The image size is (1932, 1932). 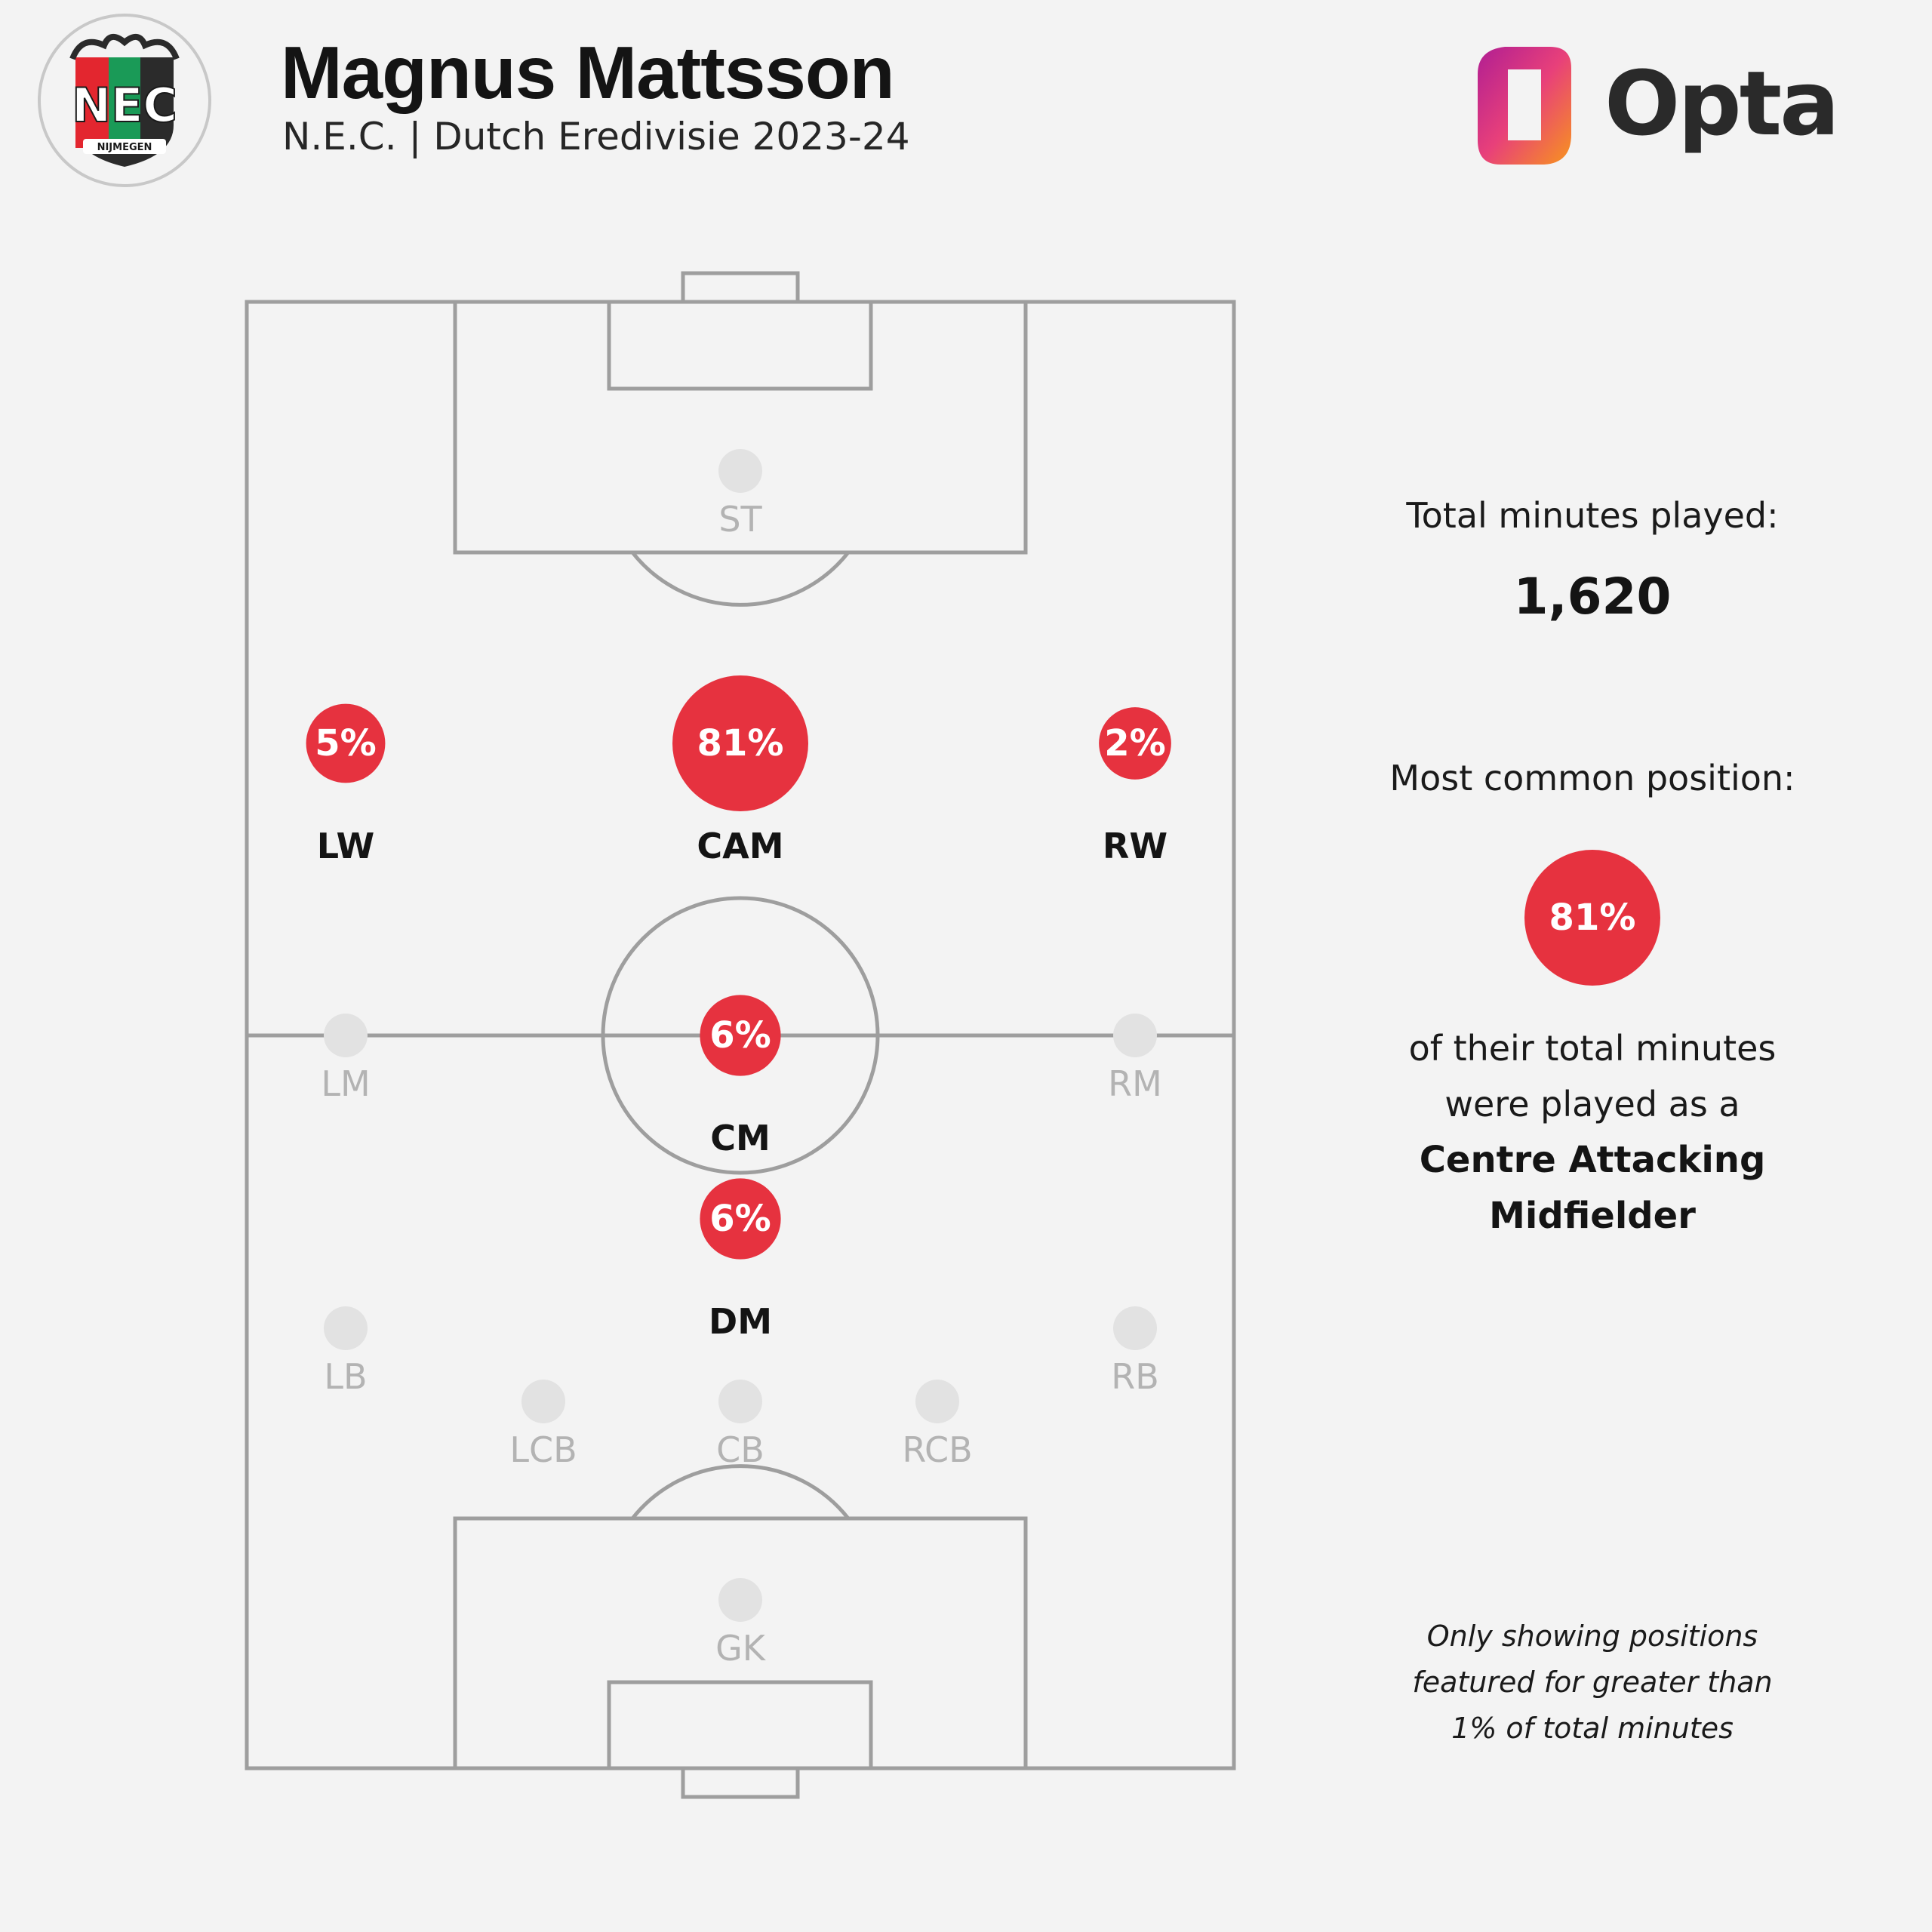 I want to click on total-minutes-value: 1,620, so click(x=1592, y=597).